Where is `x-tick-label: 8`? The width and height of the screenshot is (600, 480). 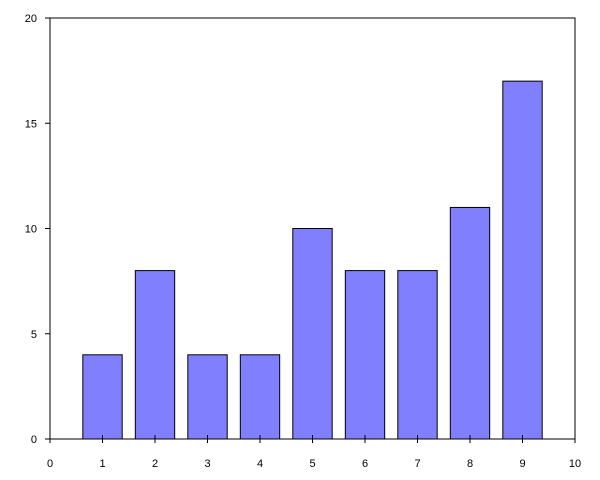 x-tick-label: 8 is located at coordinates (470, 464).